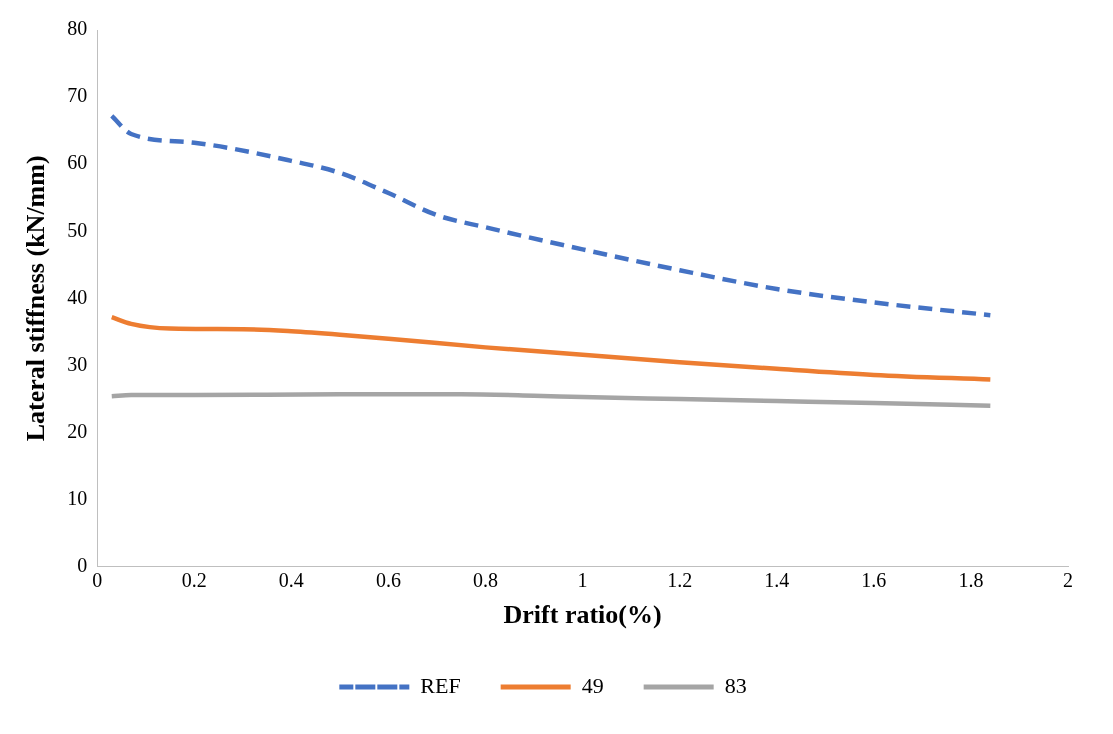 This screenshot has height=734, width=1113. I want to click on x-tick-label: 1.8, so click(971, 580).